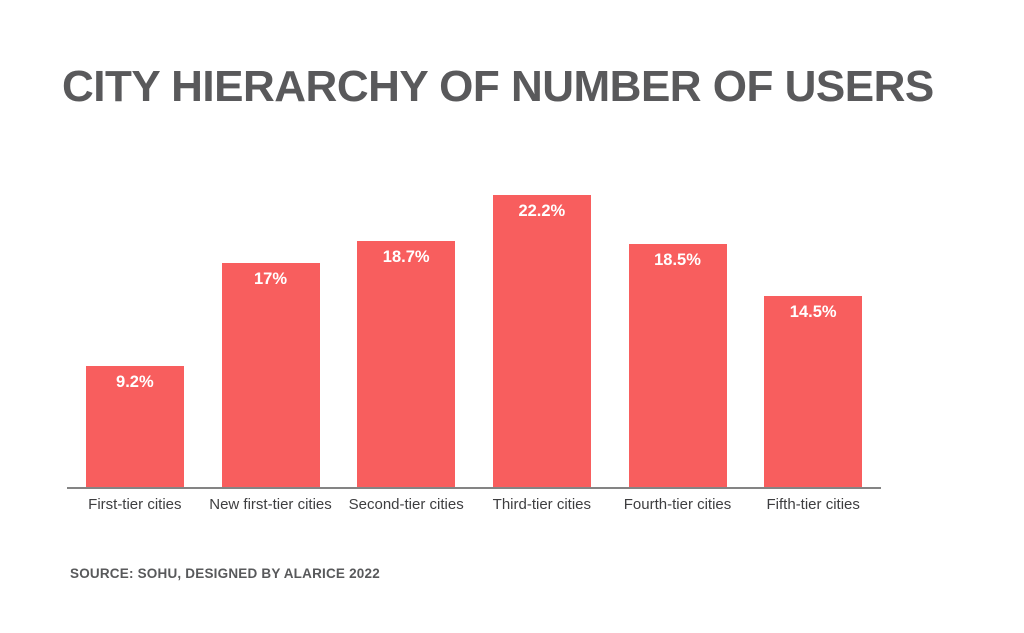  Describe the element at coordinates (677, 260) in the screenshot. I see `bar-value-label-4: 18.5%` at that location.